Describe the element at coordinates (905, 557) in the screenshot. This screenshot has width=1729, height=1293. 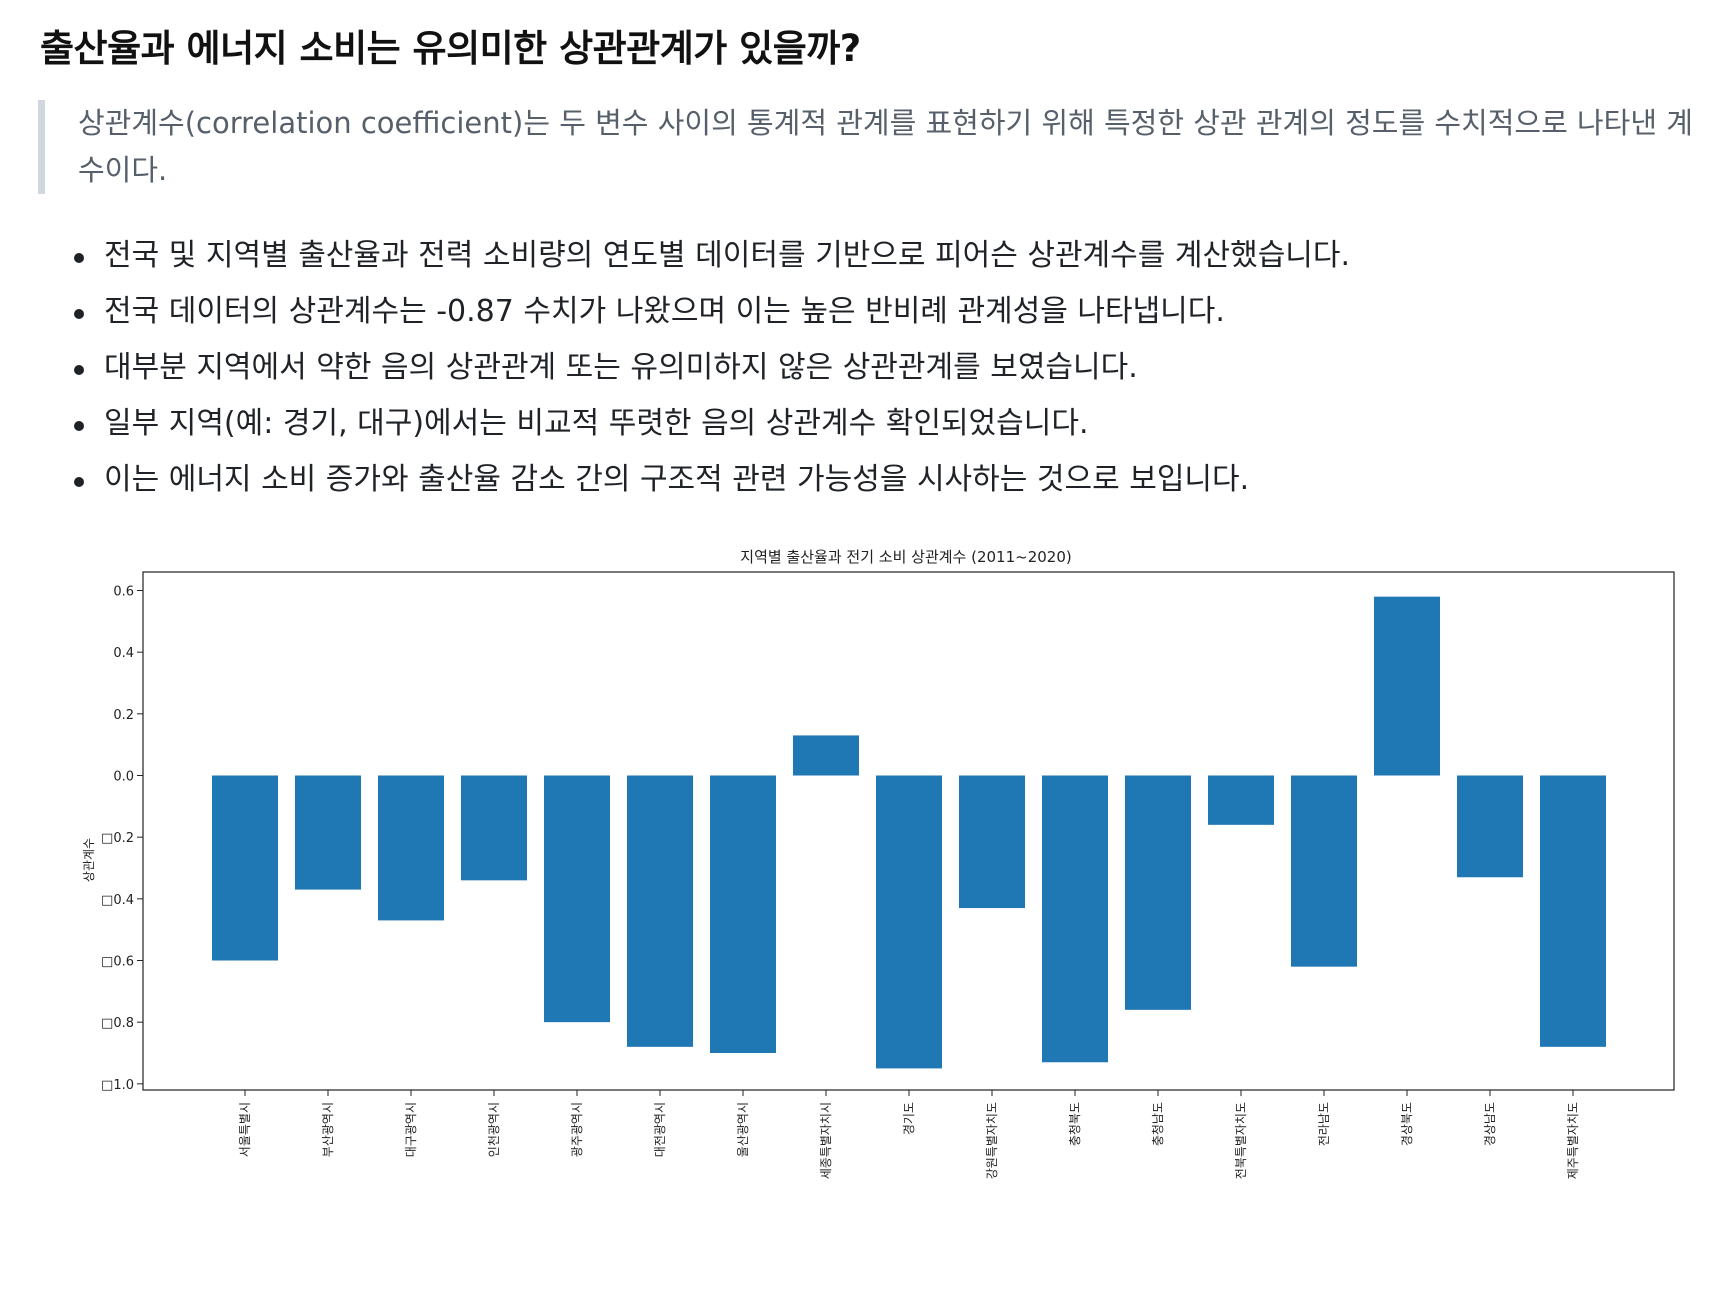
I see `chart-title: 지역별 출산율과 전기 소비 상관계수 (2011~2020)` at that location.